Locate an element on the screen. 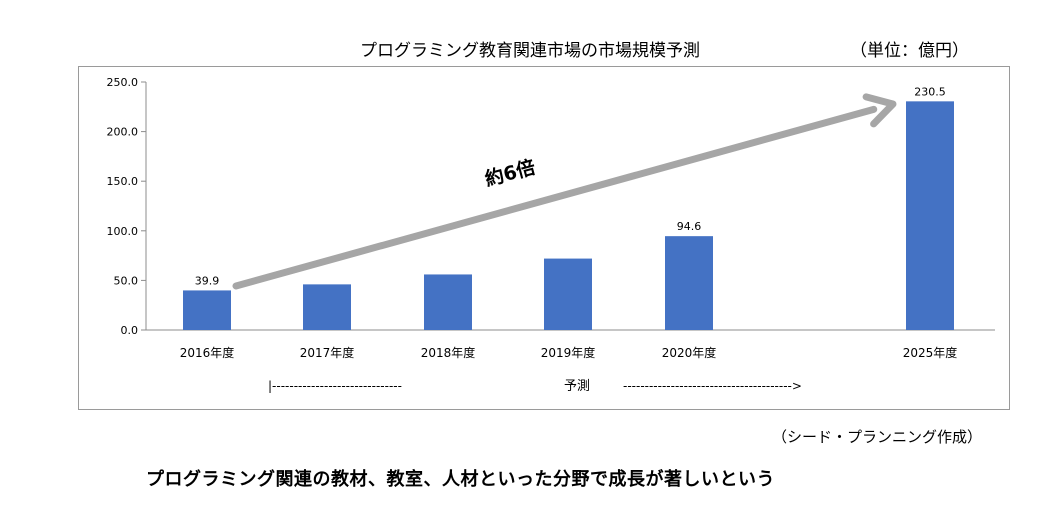 Image resolution: width=1060 pixels, height=523 pixels. y-tick-label: 50.0 is located at coordinates (126, 280).